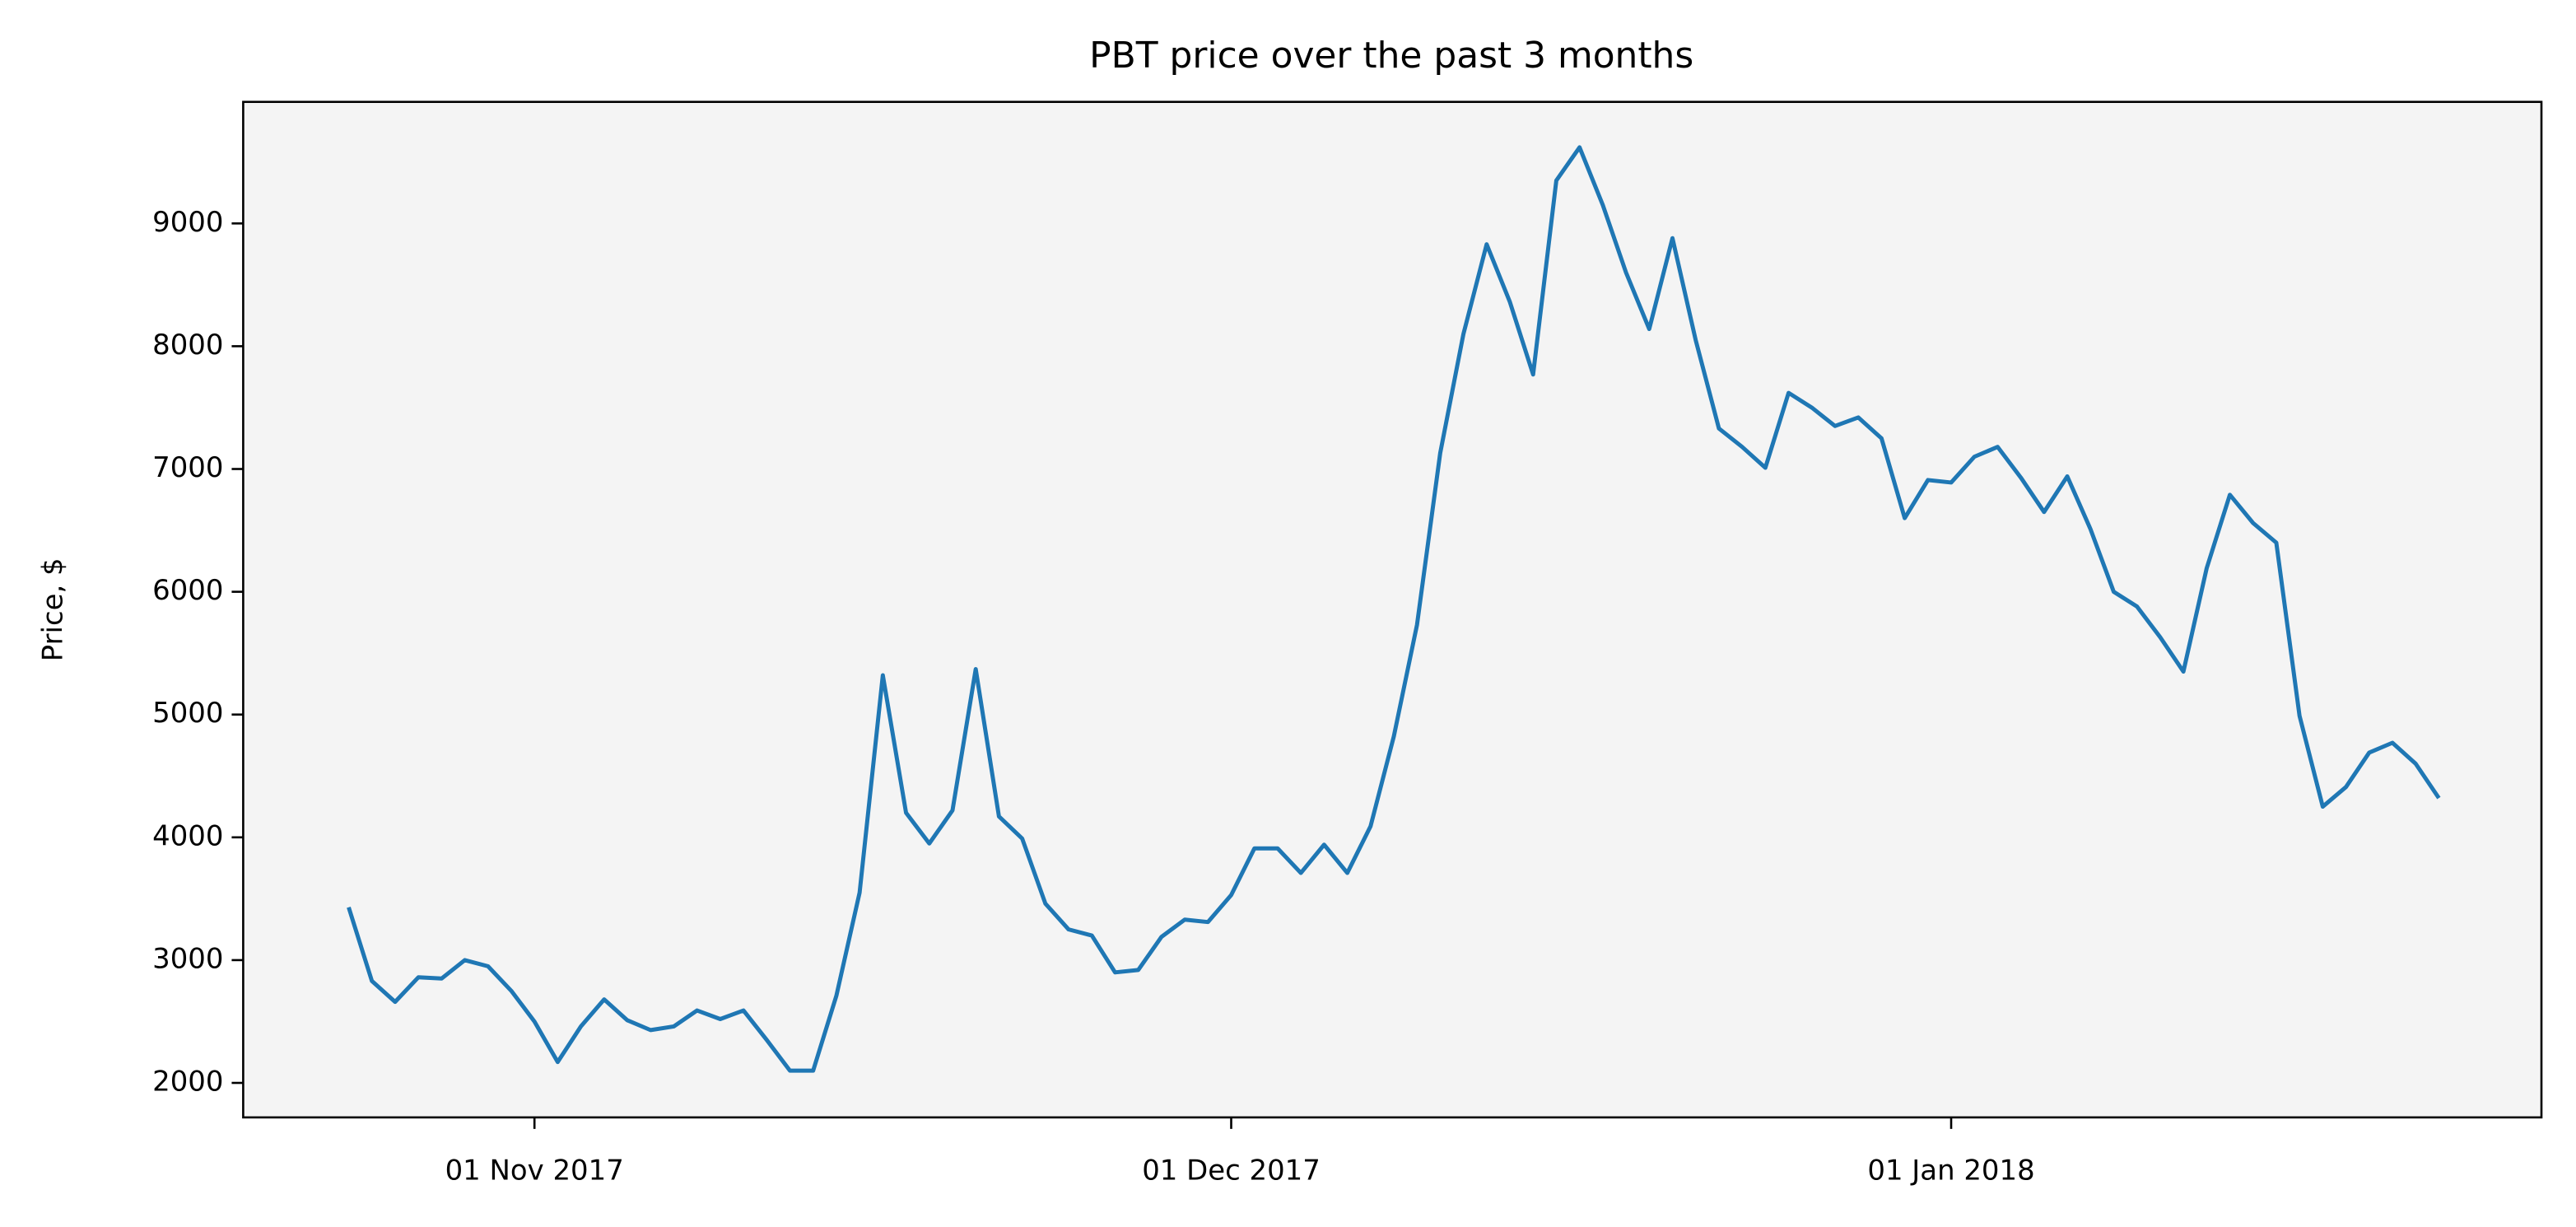 Image resolution: width=2576 pixels, height=1227 pixels. Describe the element at coordinates (187, 222) in the screenshot. I see `y-tick-label: 9000` at that location.